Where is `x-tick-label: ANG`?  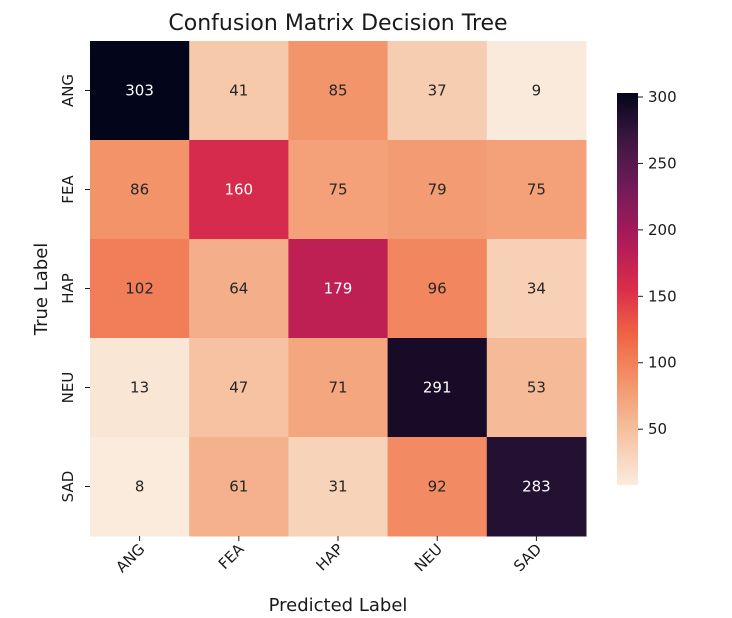 x-tick-label: ANG is located at coordinates (130, 558).